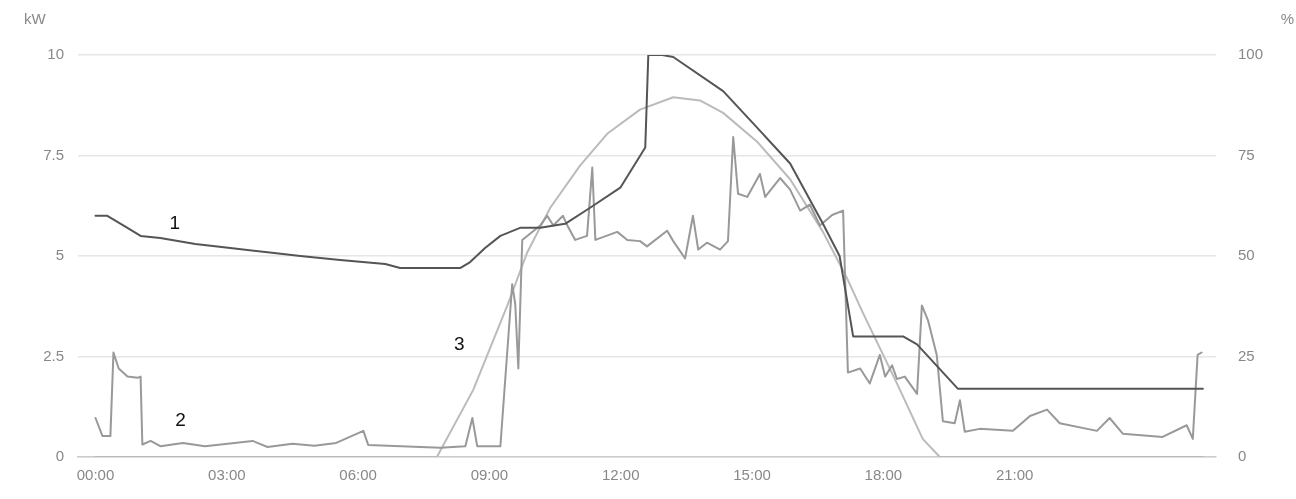 The image size is (1296, 499). I want to click on y-tick-label: 0, so click(59, 456).